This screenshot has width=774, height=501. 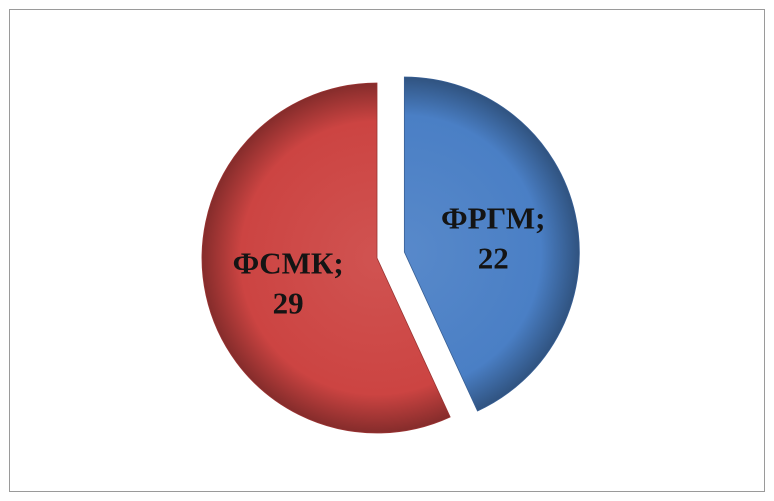 What do you see at coordinates (493, 218) in the screenshot?
I see `slice-label-1: ФРГМ;` at bounding box center [493, 218].